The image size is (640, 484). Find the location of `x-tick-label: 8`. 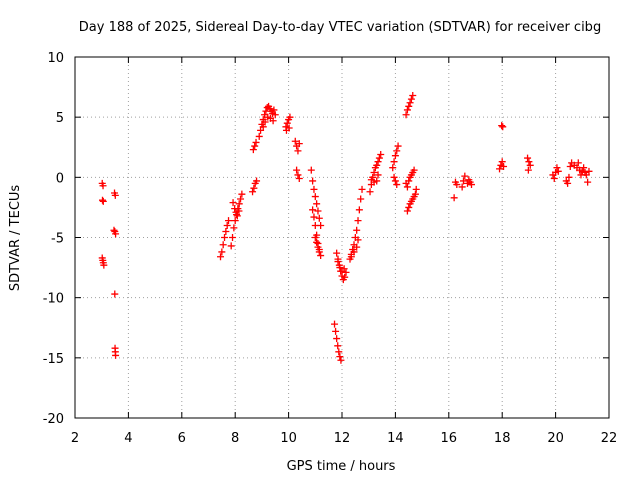

x-tick-label: 8 is located at coordinates (235, 438).